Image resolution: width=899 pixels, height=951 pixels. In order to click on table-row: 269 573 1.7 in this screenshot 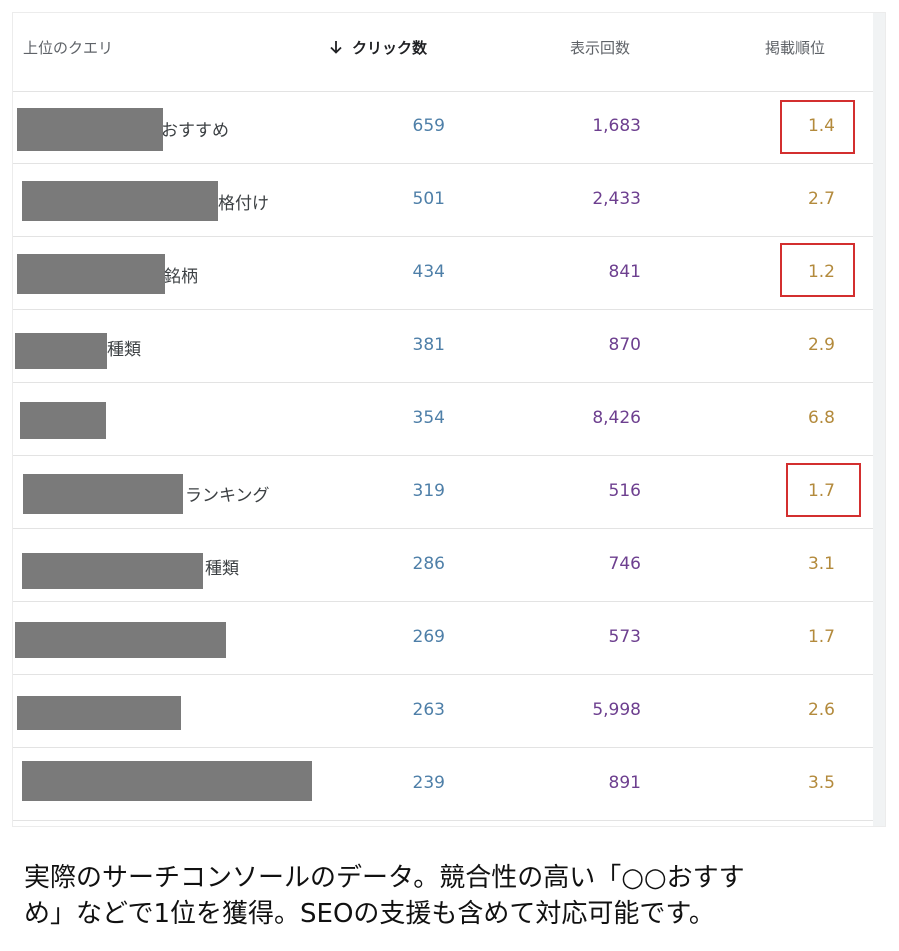, I will do `click(443, 638)`.